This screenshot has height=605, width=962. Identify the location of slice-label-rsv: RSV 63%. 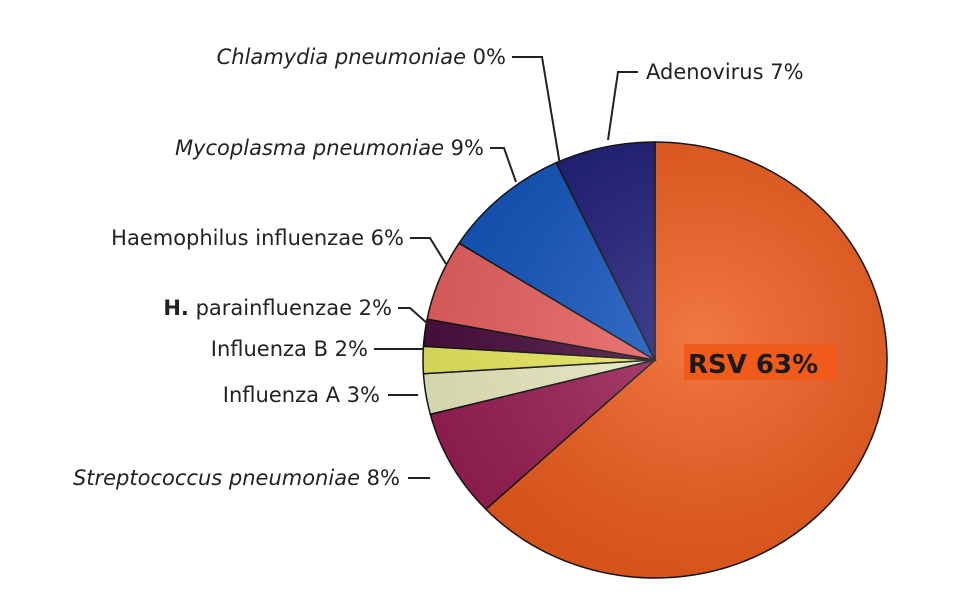
(753, 365).